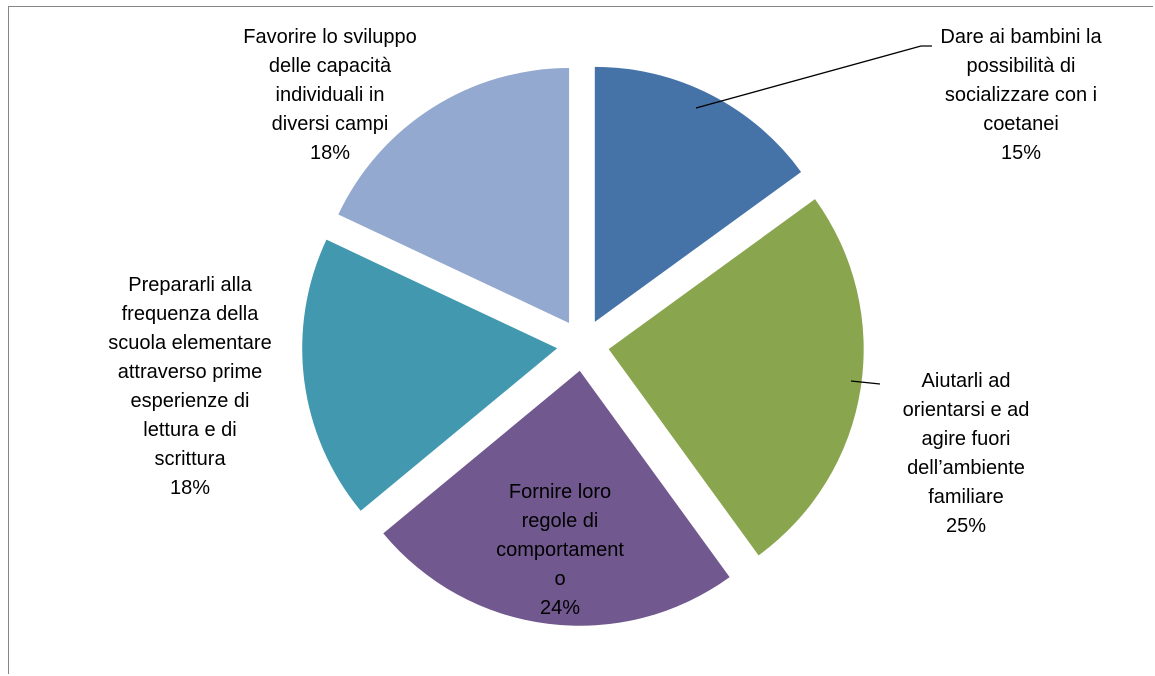 The width and height of the screenshot is (1155, 676). Describe the element at coordinates (813, 77) in the screenshot. I see `leader-line-socializzare` at that location.